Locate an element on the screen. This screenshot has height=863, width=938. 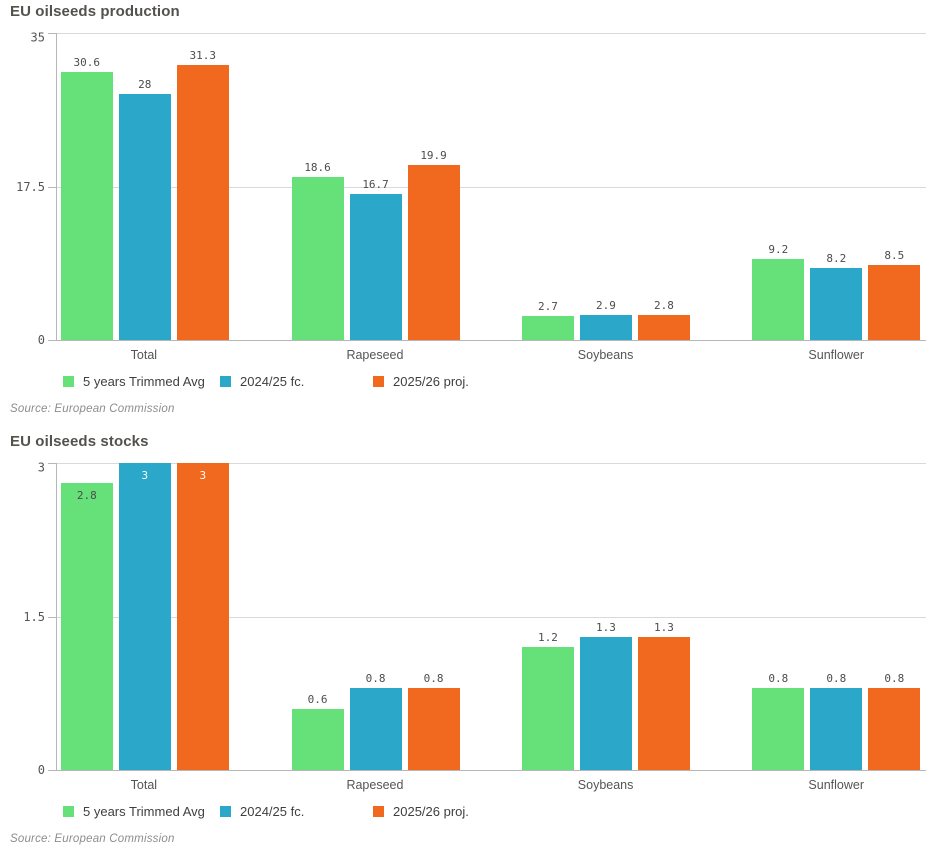
bar-rapeseed-5-years-trimmed-avg: 18.6 is located at coordinates (317, 250).